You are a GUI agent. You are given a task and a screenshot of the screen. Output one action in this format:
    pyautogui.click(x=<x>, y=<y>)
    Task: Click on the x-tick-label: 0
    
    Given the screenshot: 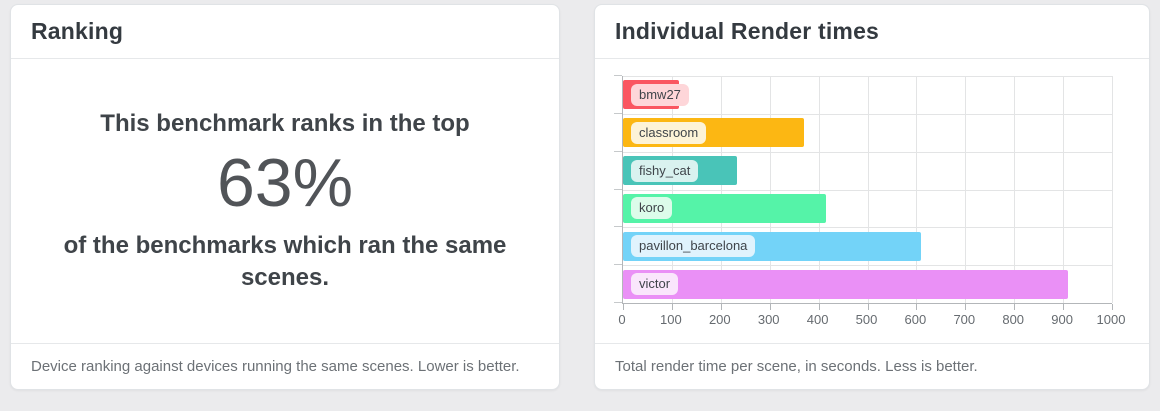 What is the action you would take?
    pyautogui.click(x=622, y=319)
    